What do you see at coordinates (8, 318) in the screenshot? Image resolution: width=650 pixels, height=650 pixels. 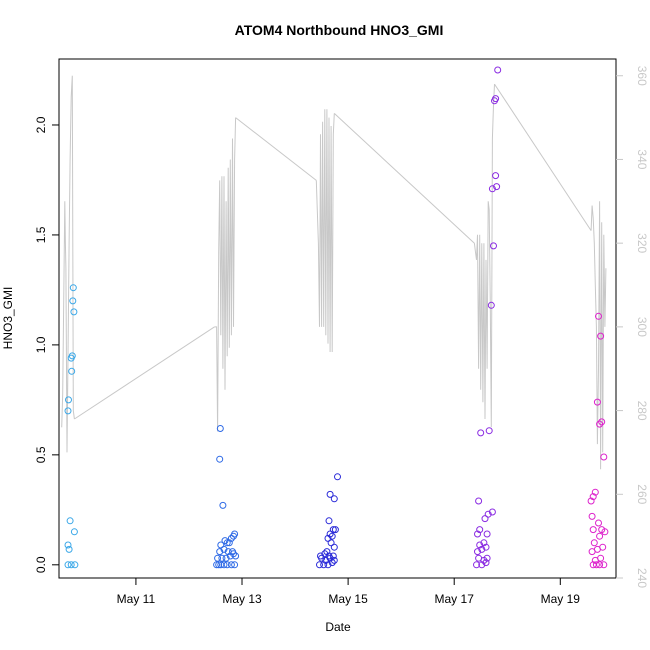 I see `y-axis-label: HNO3_GMI` at bounding box center [8, 318].